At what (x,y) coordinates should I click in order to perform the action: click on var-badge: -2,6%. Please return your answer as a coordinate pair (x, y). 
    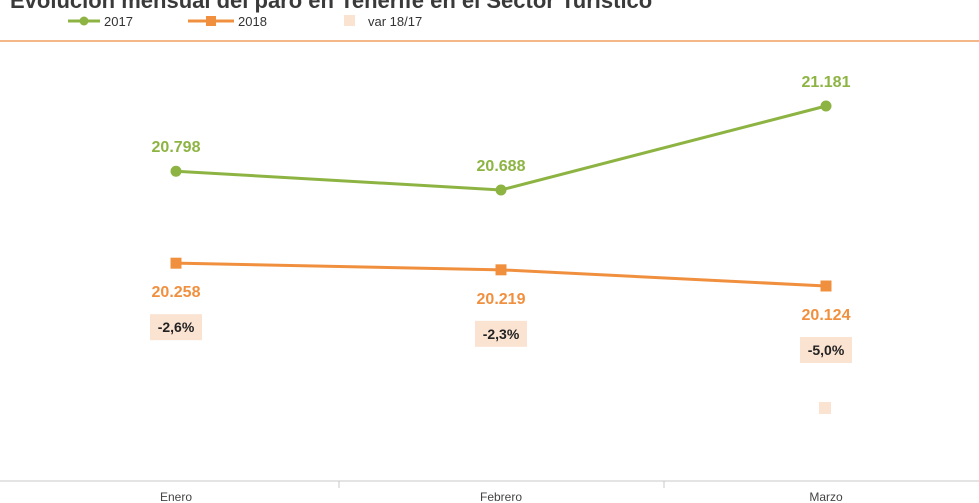
    Looking at the image, I should click on (176, 327).